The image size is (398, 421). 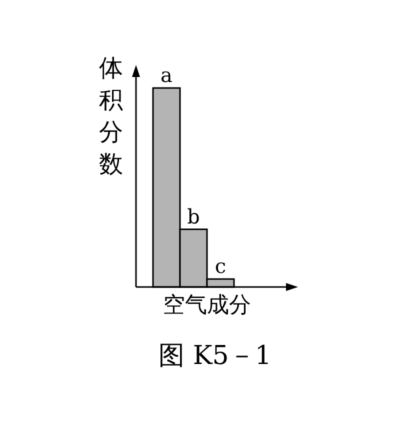 What do you see at coordinates (111, 116) in the screenshot?
I see `ylabel: 体积分数` at bounding box center [111, 116].